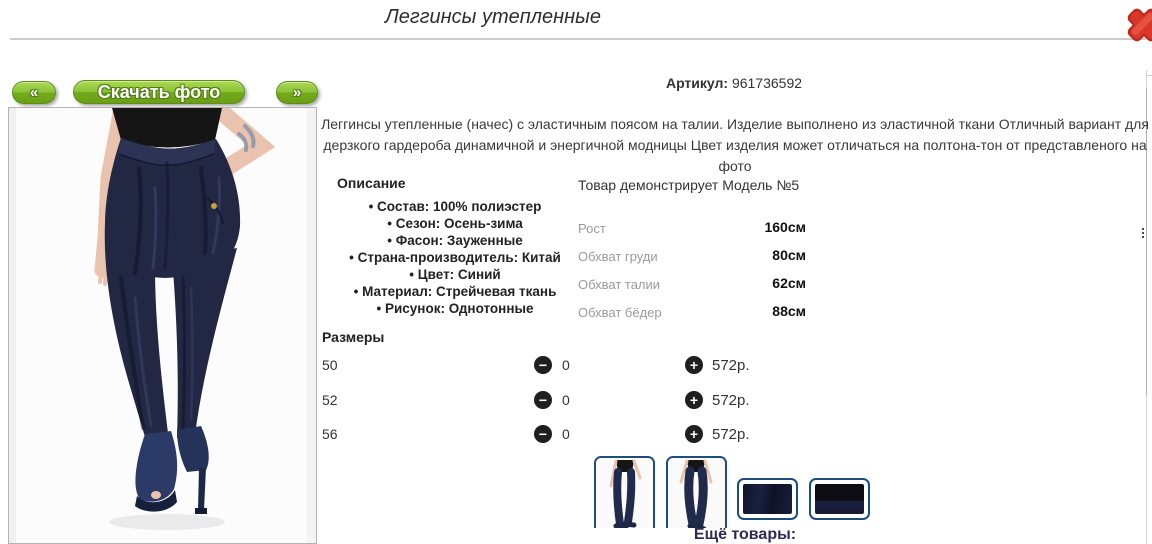 This screenshot has height=544, width=1152. I want to click on spec-item: Рисунок: Однотонные, so click(455, 308).